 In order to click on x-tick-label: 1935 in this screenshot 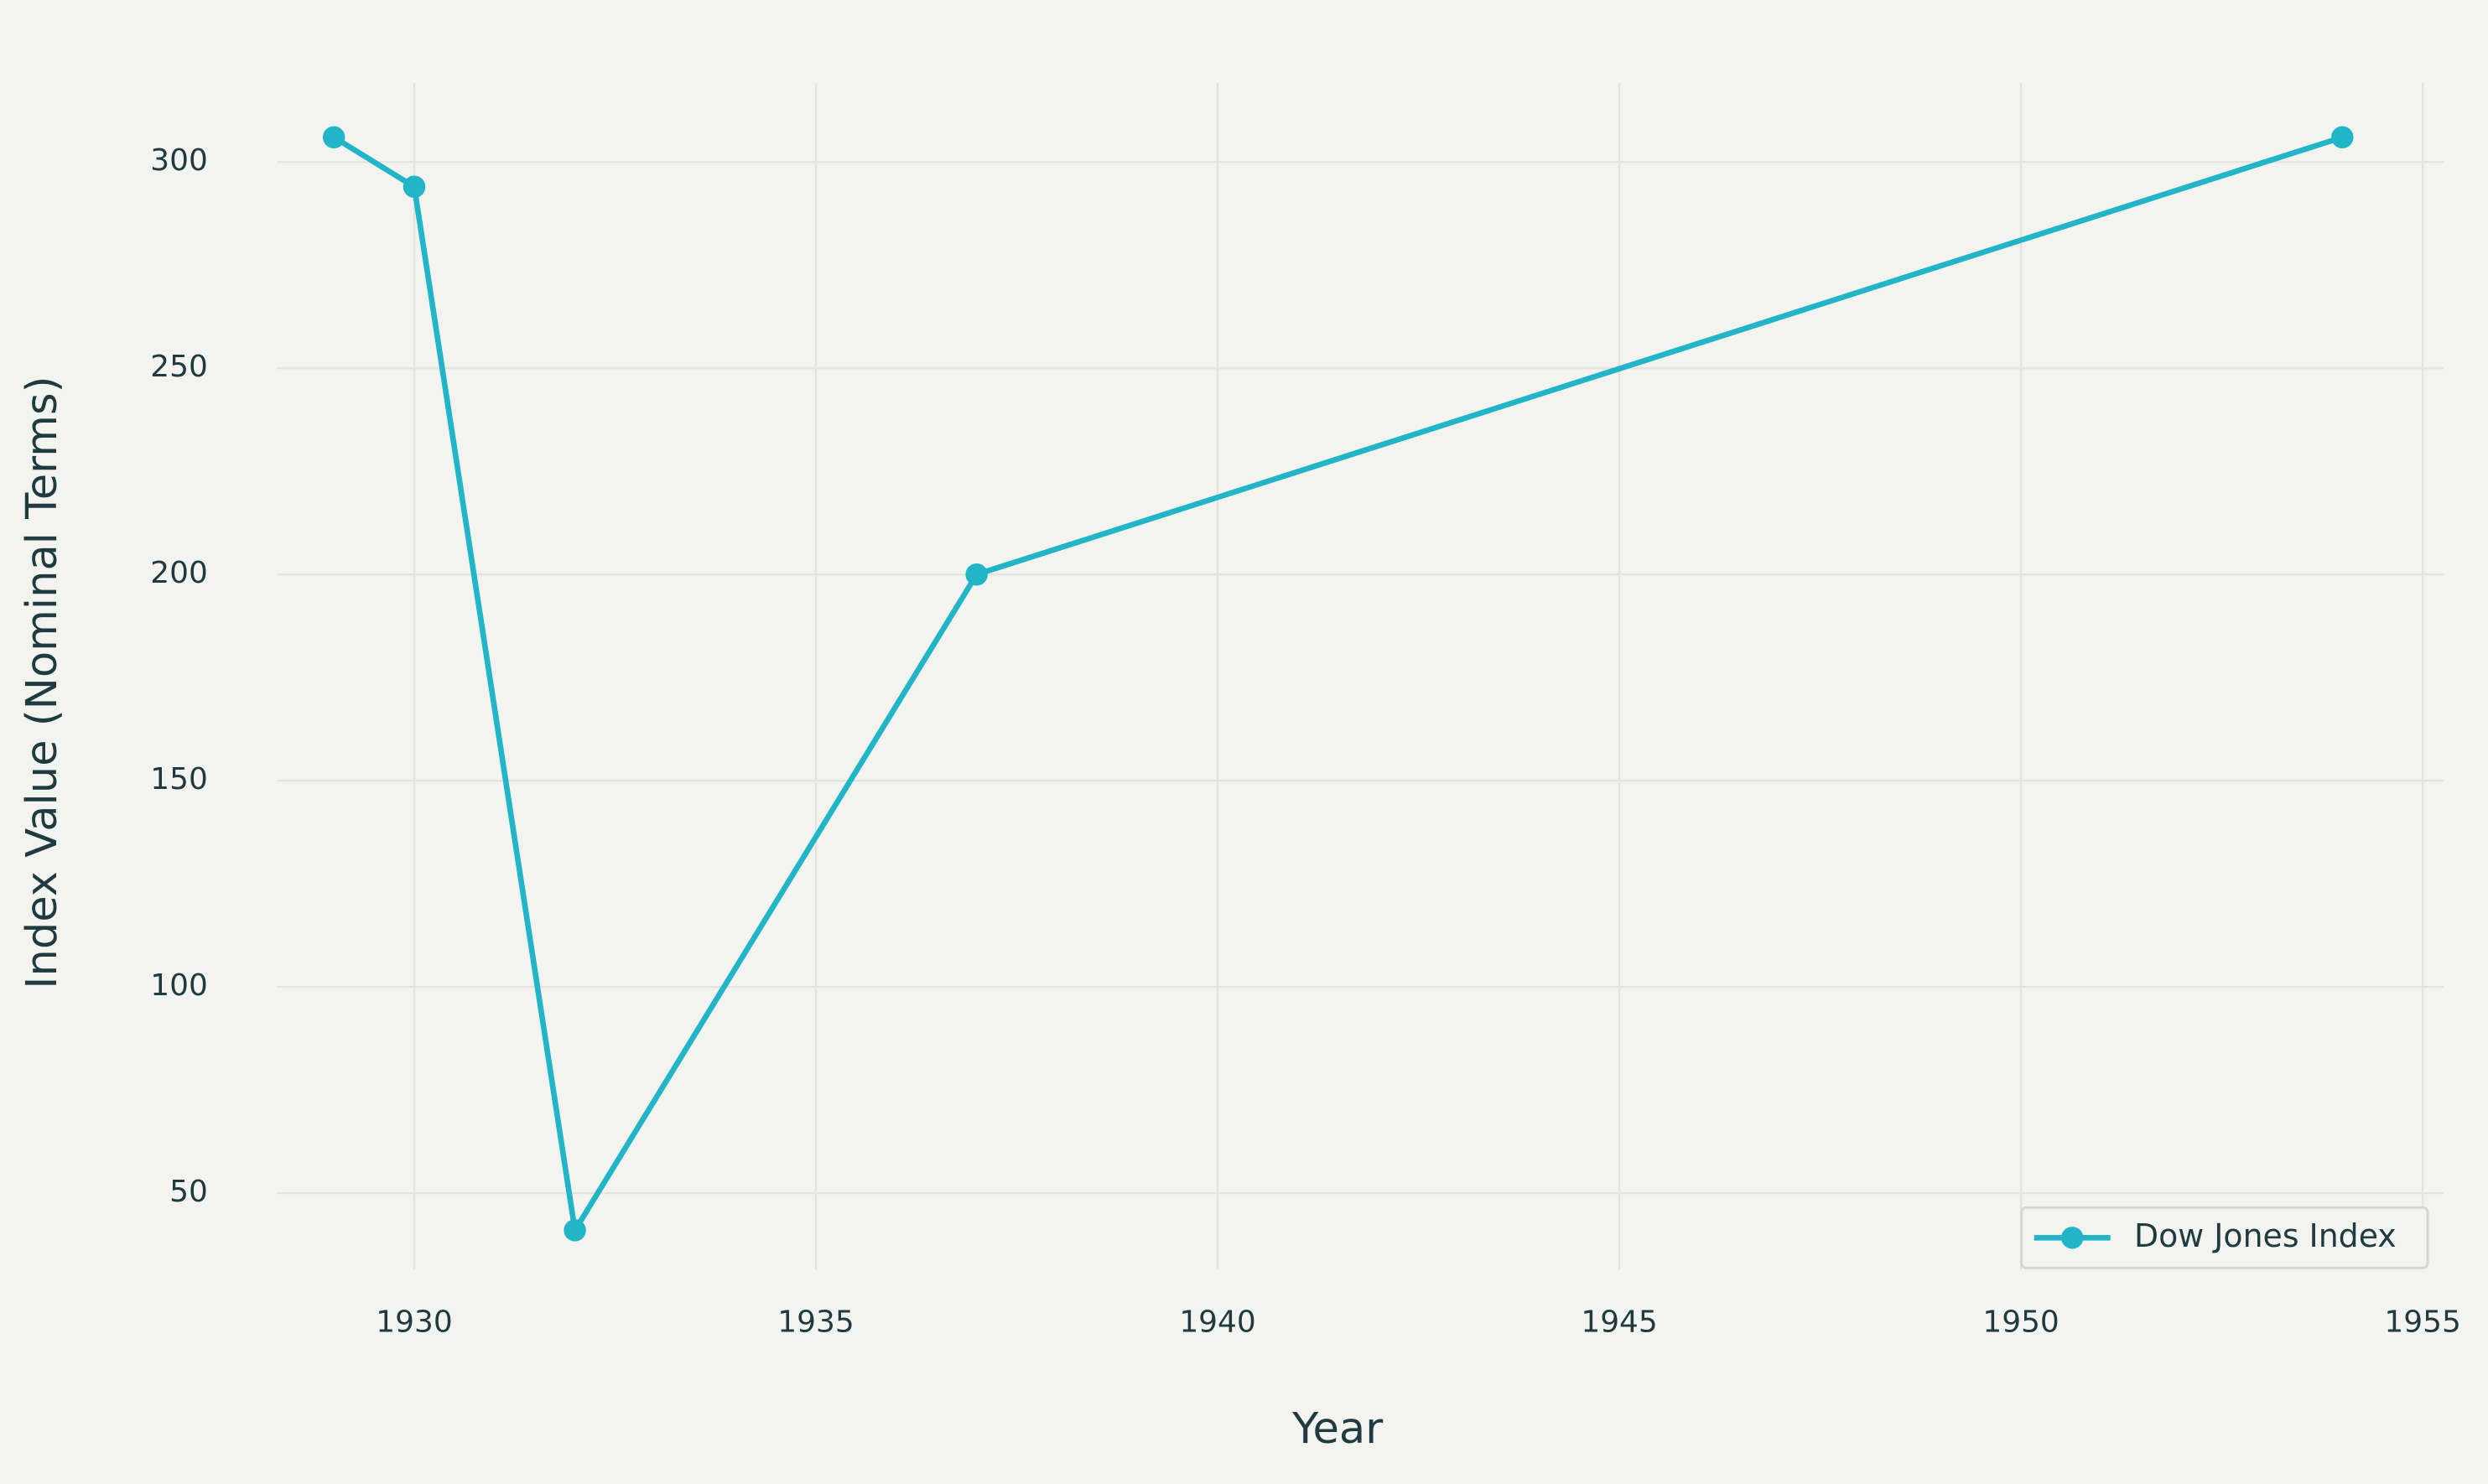, I will do `click(815, 1322)`.